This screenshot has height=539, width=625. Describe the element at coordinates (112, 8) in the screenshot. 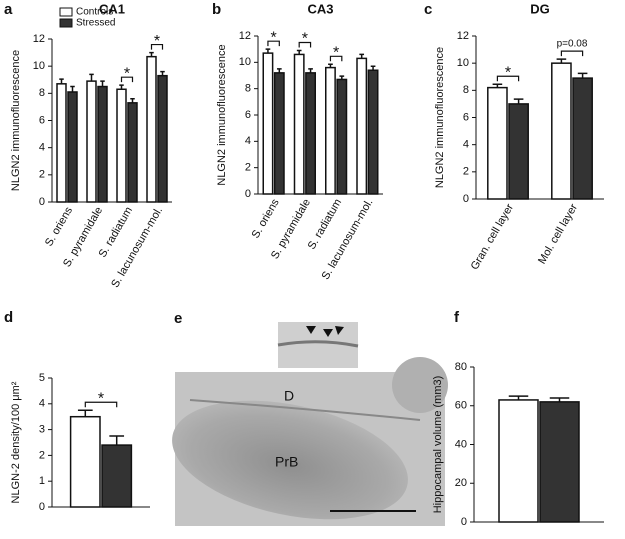

I see `chart-title: CA1` at that location.